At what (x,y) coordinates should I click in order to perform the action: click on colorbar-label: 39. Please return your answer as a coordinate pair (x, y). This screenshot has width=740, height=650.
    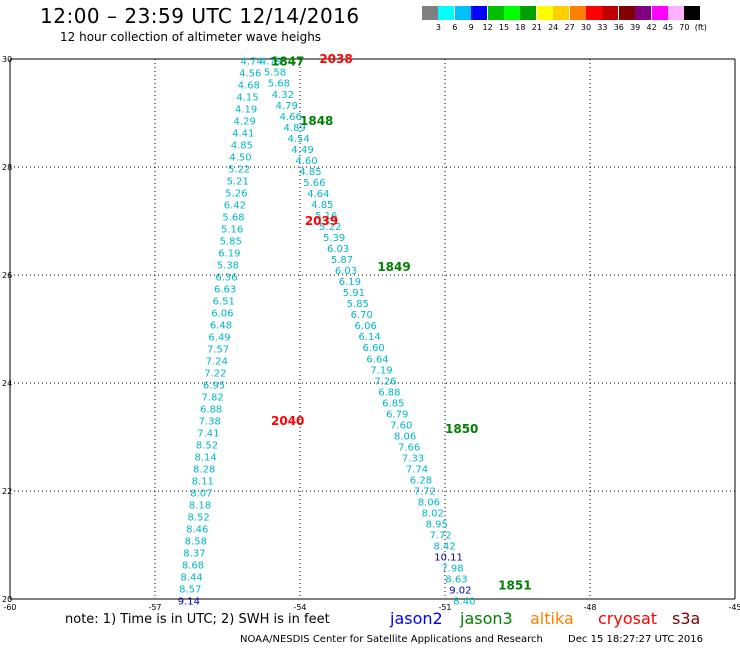
    Looking at the image, I should click on (635, 27).